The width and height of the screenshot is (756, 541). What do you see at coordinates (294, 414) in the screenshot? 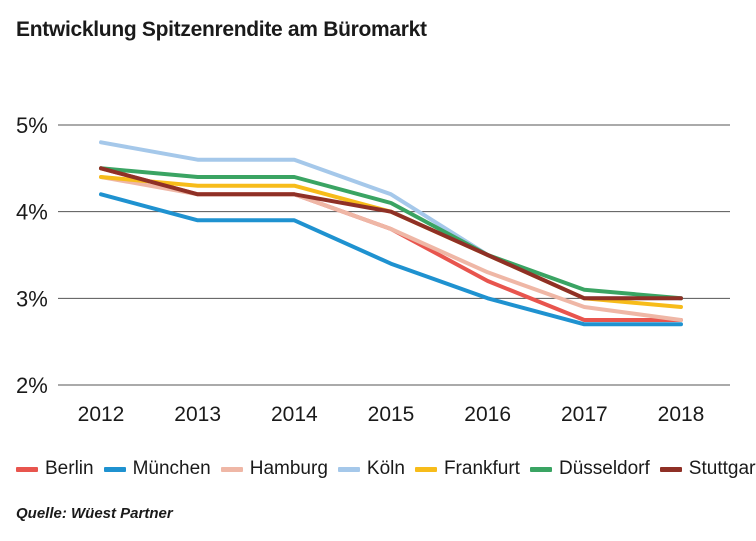
I see `x-tick-label: 2014` at bounding box center [294, 414].